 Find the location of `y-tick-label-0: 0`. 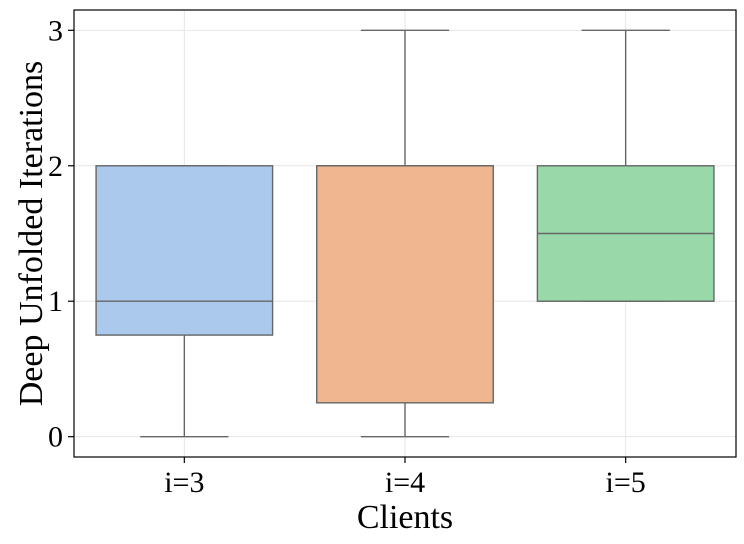

y-tick-label-0: 0 is located at coordinates (55, 437).